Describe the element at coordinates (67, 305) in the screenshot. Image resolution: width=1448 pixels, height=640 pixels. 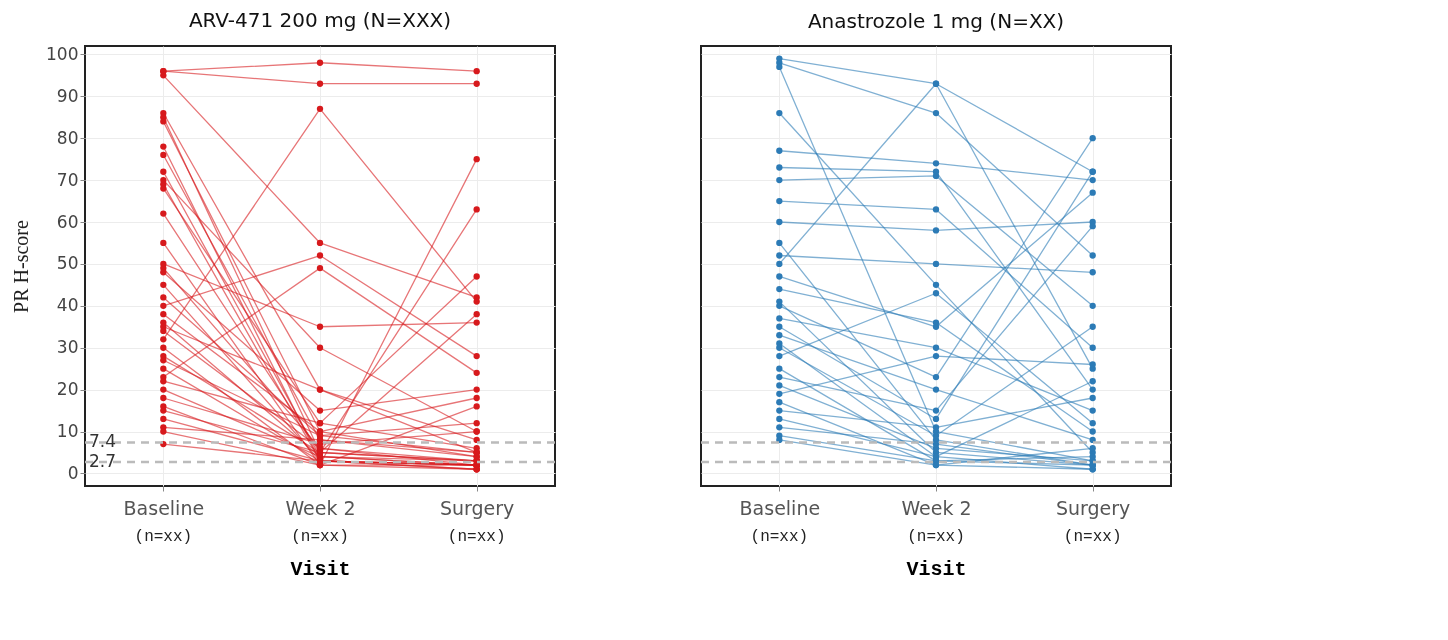
I see `y-tick-label: 40` at that location.